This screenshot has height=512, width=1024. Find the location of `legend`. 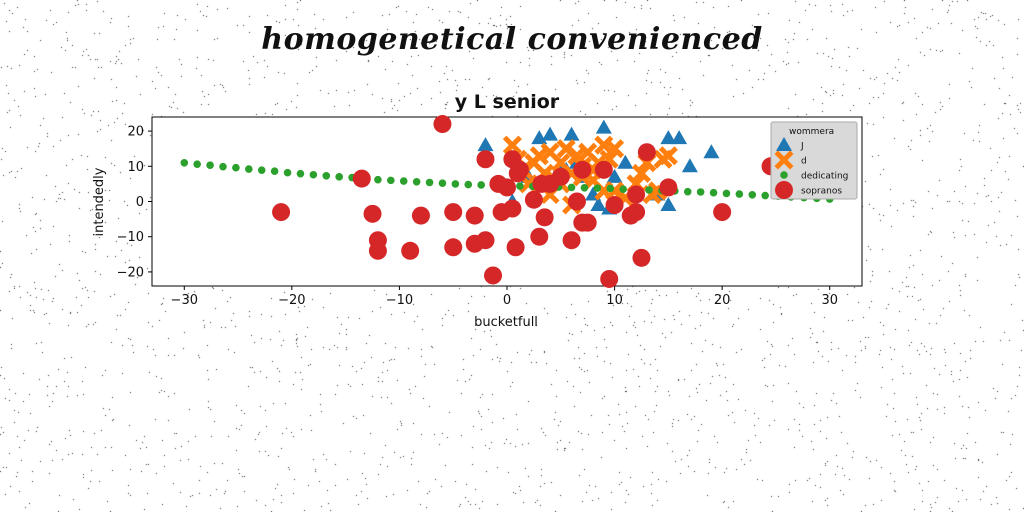

legend is located at coordinates (814, 160).